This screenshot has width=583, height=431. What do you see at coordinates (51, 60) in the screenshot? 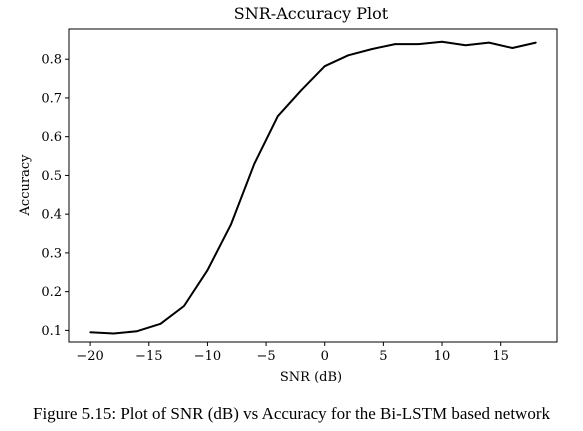
I see `y-tick-label: 0.8` at bounding box center [51, 60].